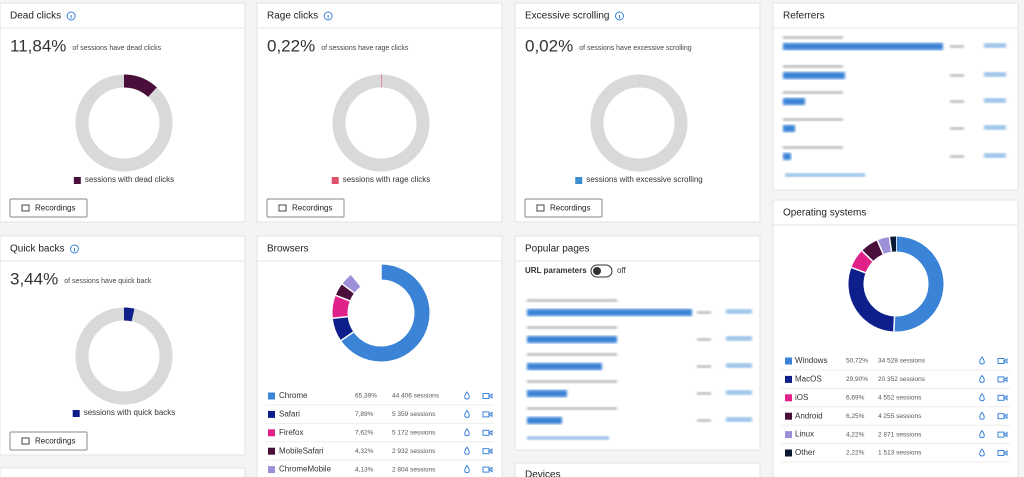 The image size is (1024, 477). What do you see at coordinates (37, 249) in the screenshot?
I see `card-title: Quick backs` at bounding box center [37, 249].